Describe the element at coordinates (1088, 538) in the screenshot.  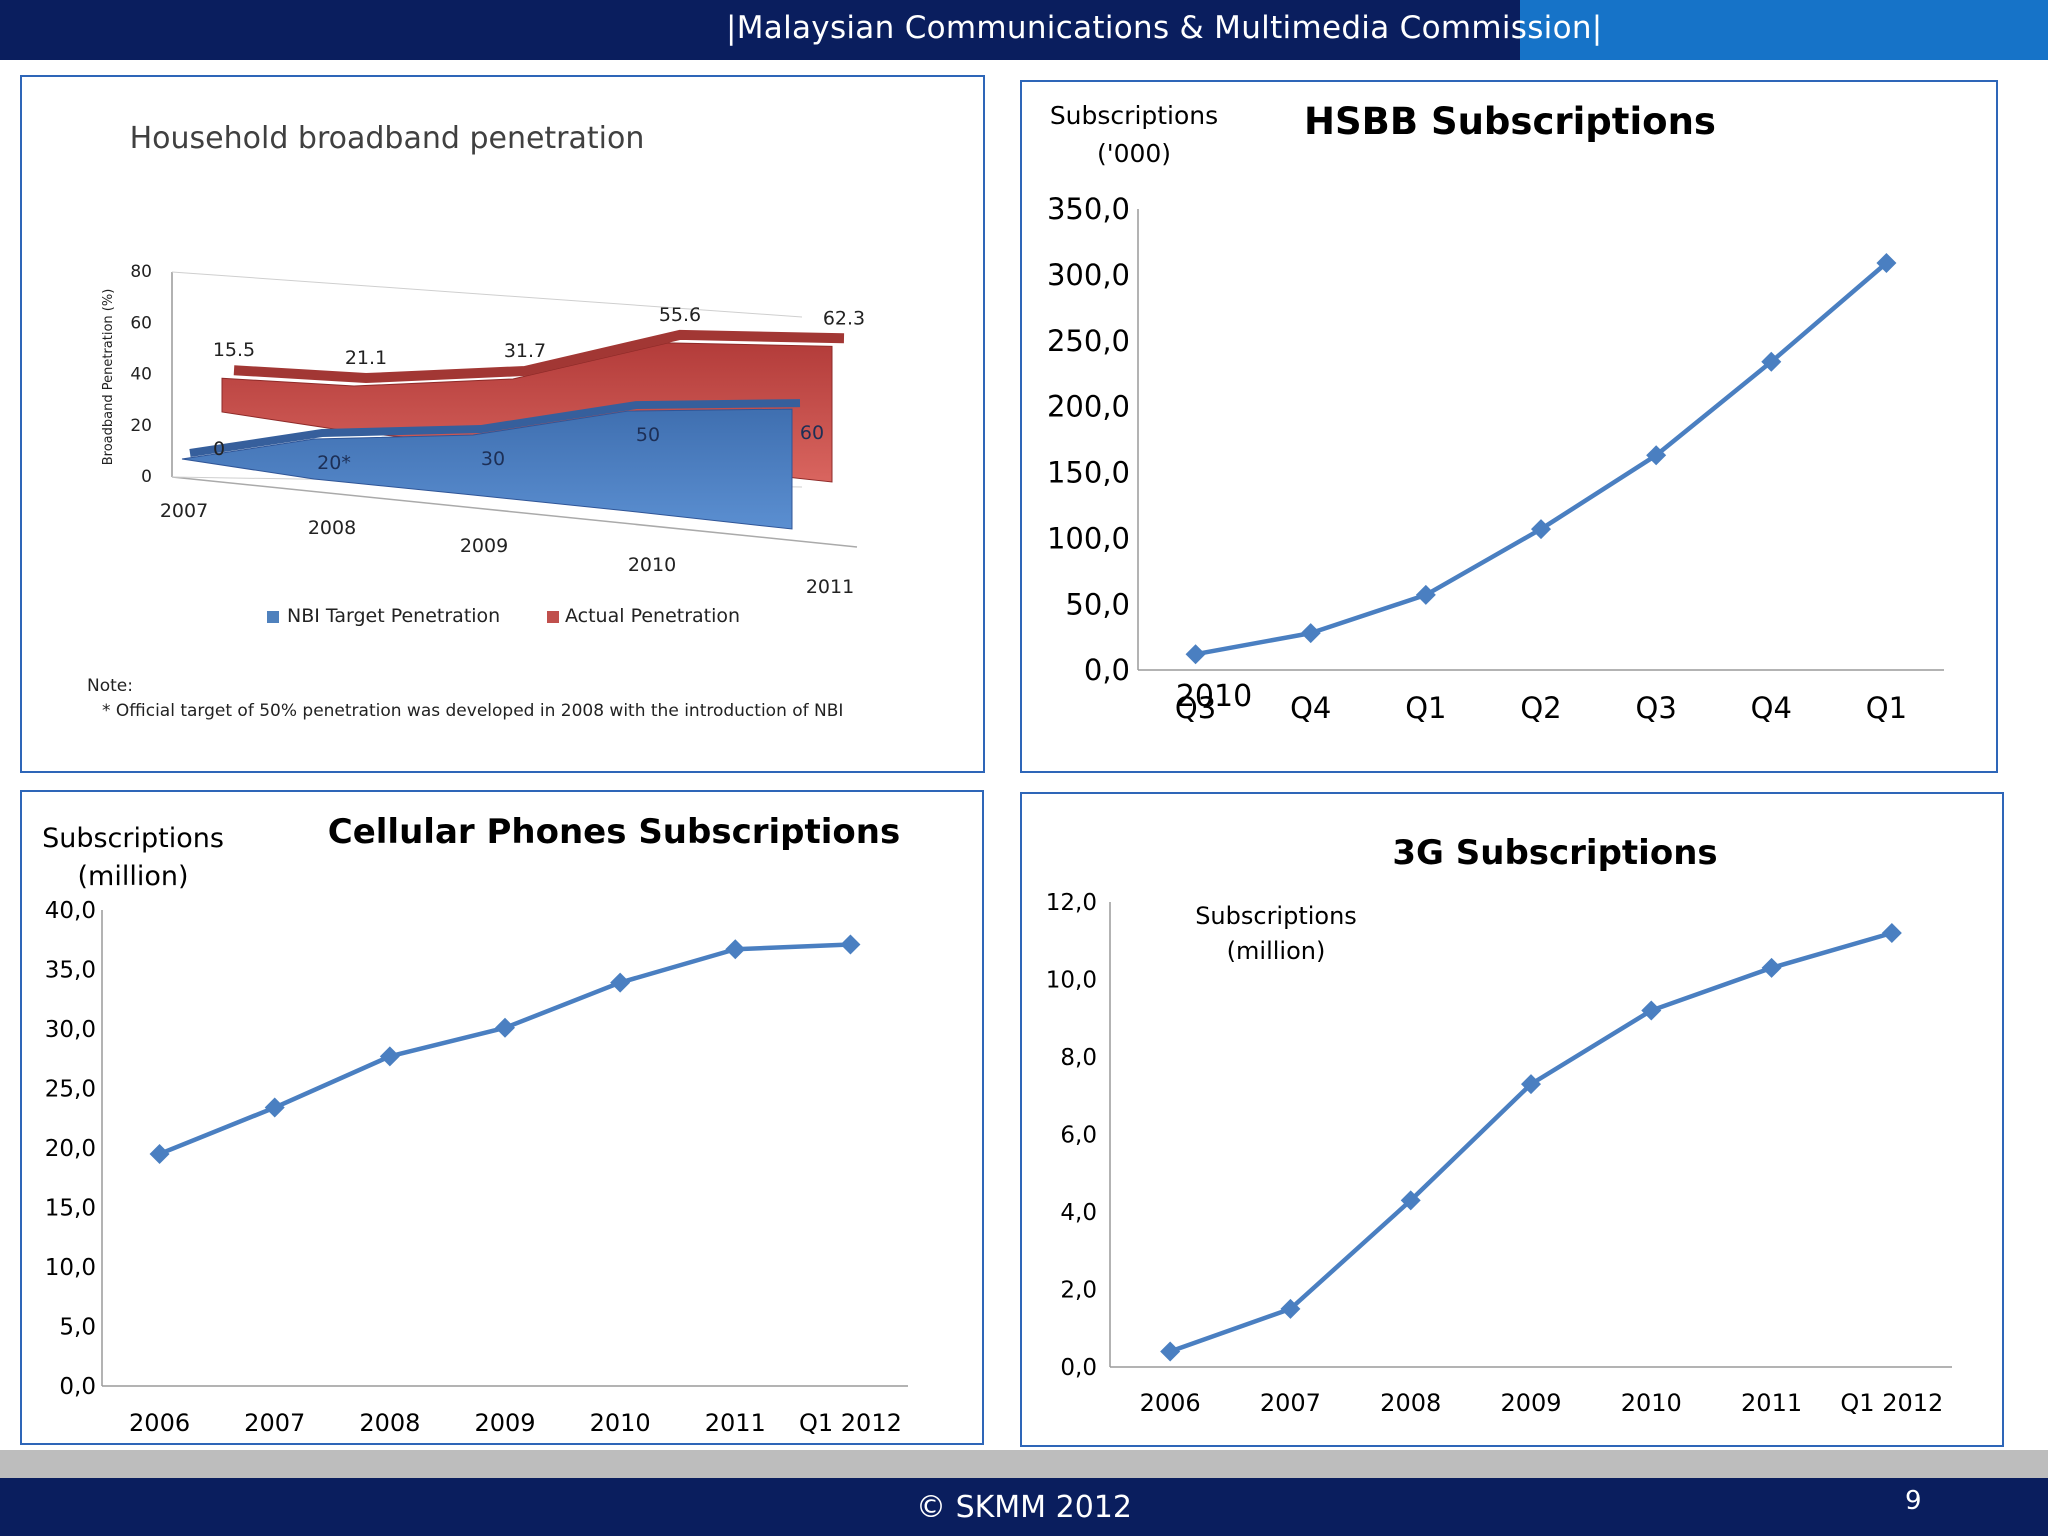
I see `y-tick-label: 100,0` at that location.